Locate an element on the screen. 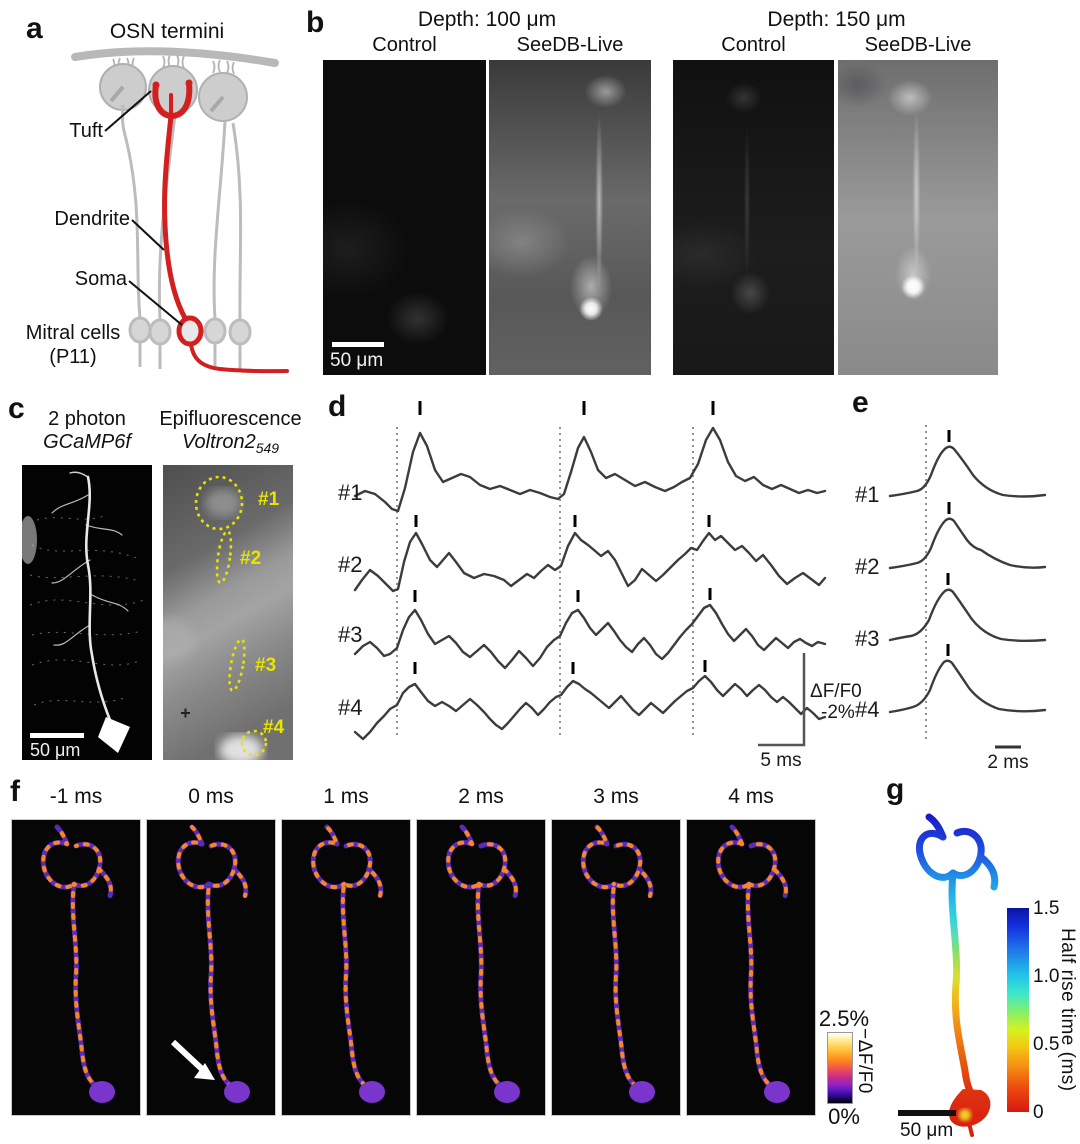 Image resolution: width=1080 pixels, height=1144 pixels. voltron-subscript: 549 is located at coordinates (267, 448).